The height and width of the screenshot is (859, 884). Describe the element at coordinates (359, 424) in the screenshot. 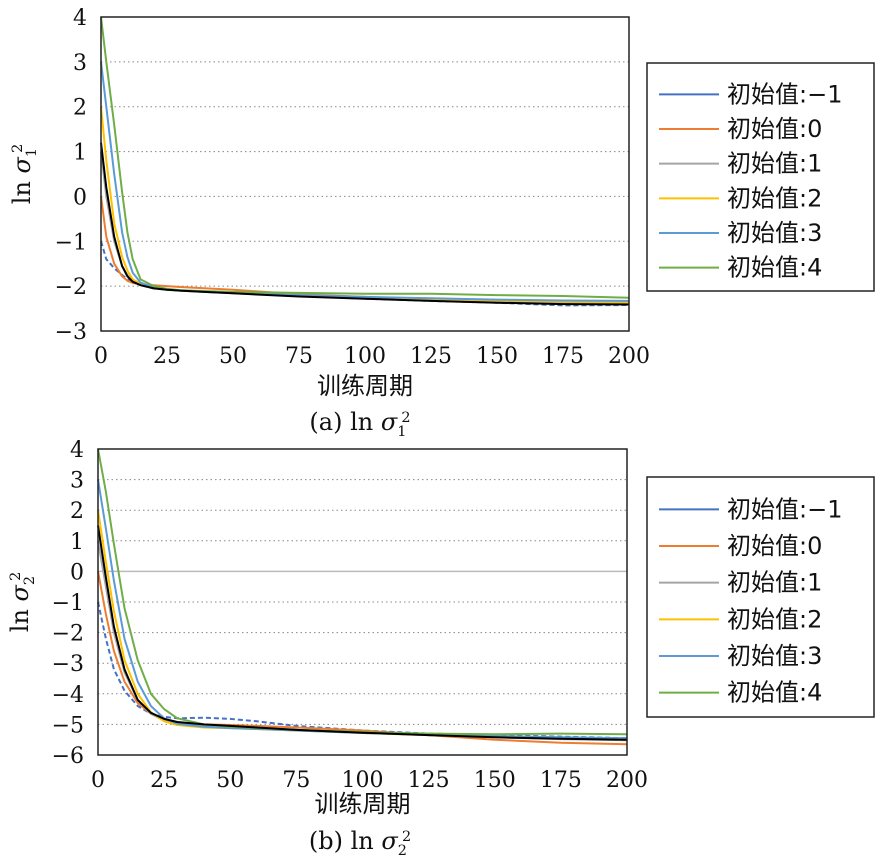

I see `panel-caption: (a) ln σ12` at that location.